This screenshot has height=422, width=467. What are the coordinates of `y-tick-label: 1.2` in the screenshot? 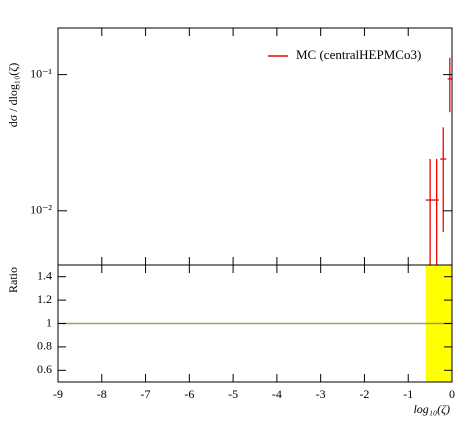 It's located at (44, 299).